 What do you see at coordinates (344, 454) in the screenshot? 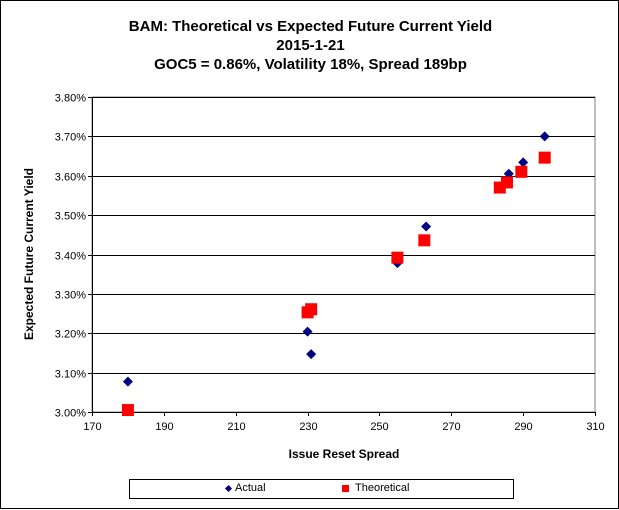
I see `x-axis-label: Issue Reset Spread` at bounding box center [344, 454].